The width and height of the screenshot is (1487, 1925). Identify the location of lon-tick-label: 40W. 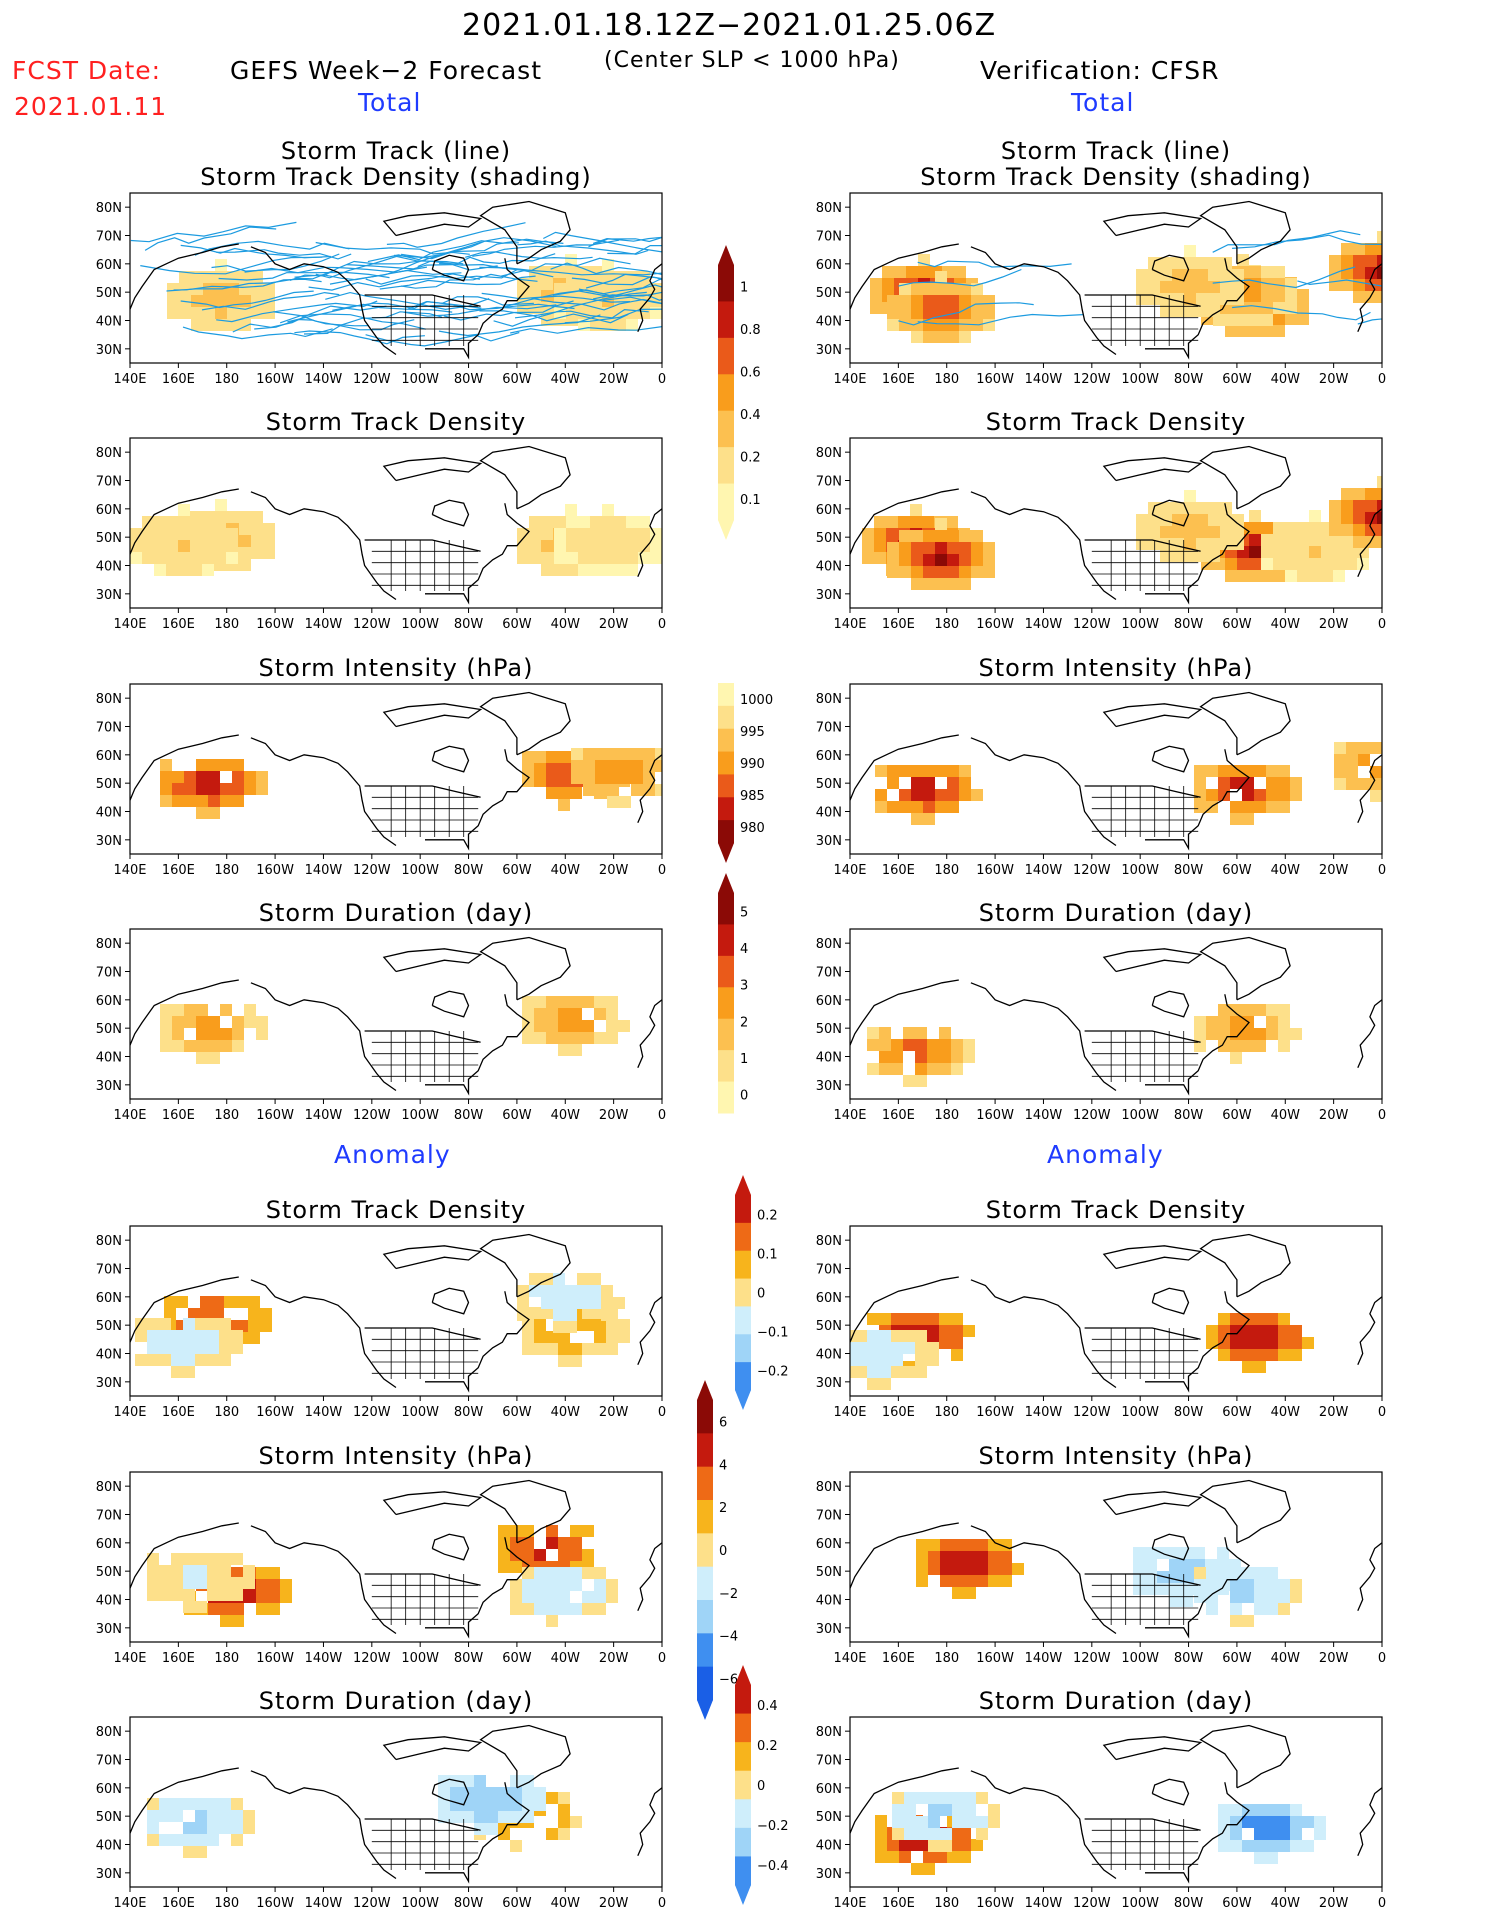
(1286, 1115).